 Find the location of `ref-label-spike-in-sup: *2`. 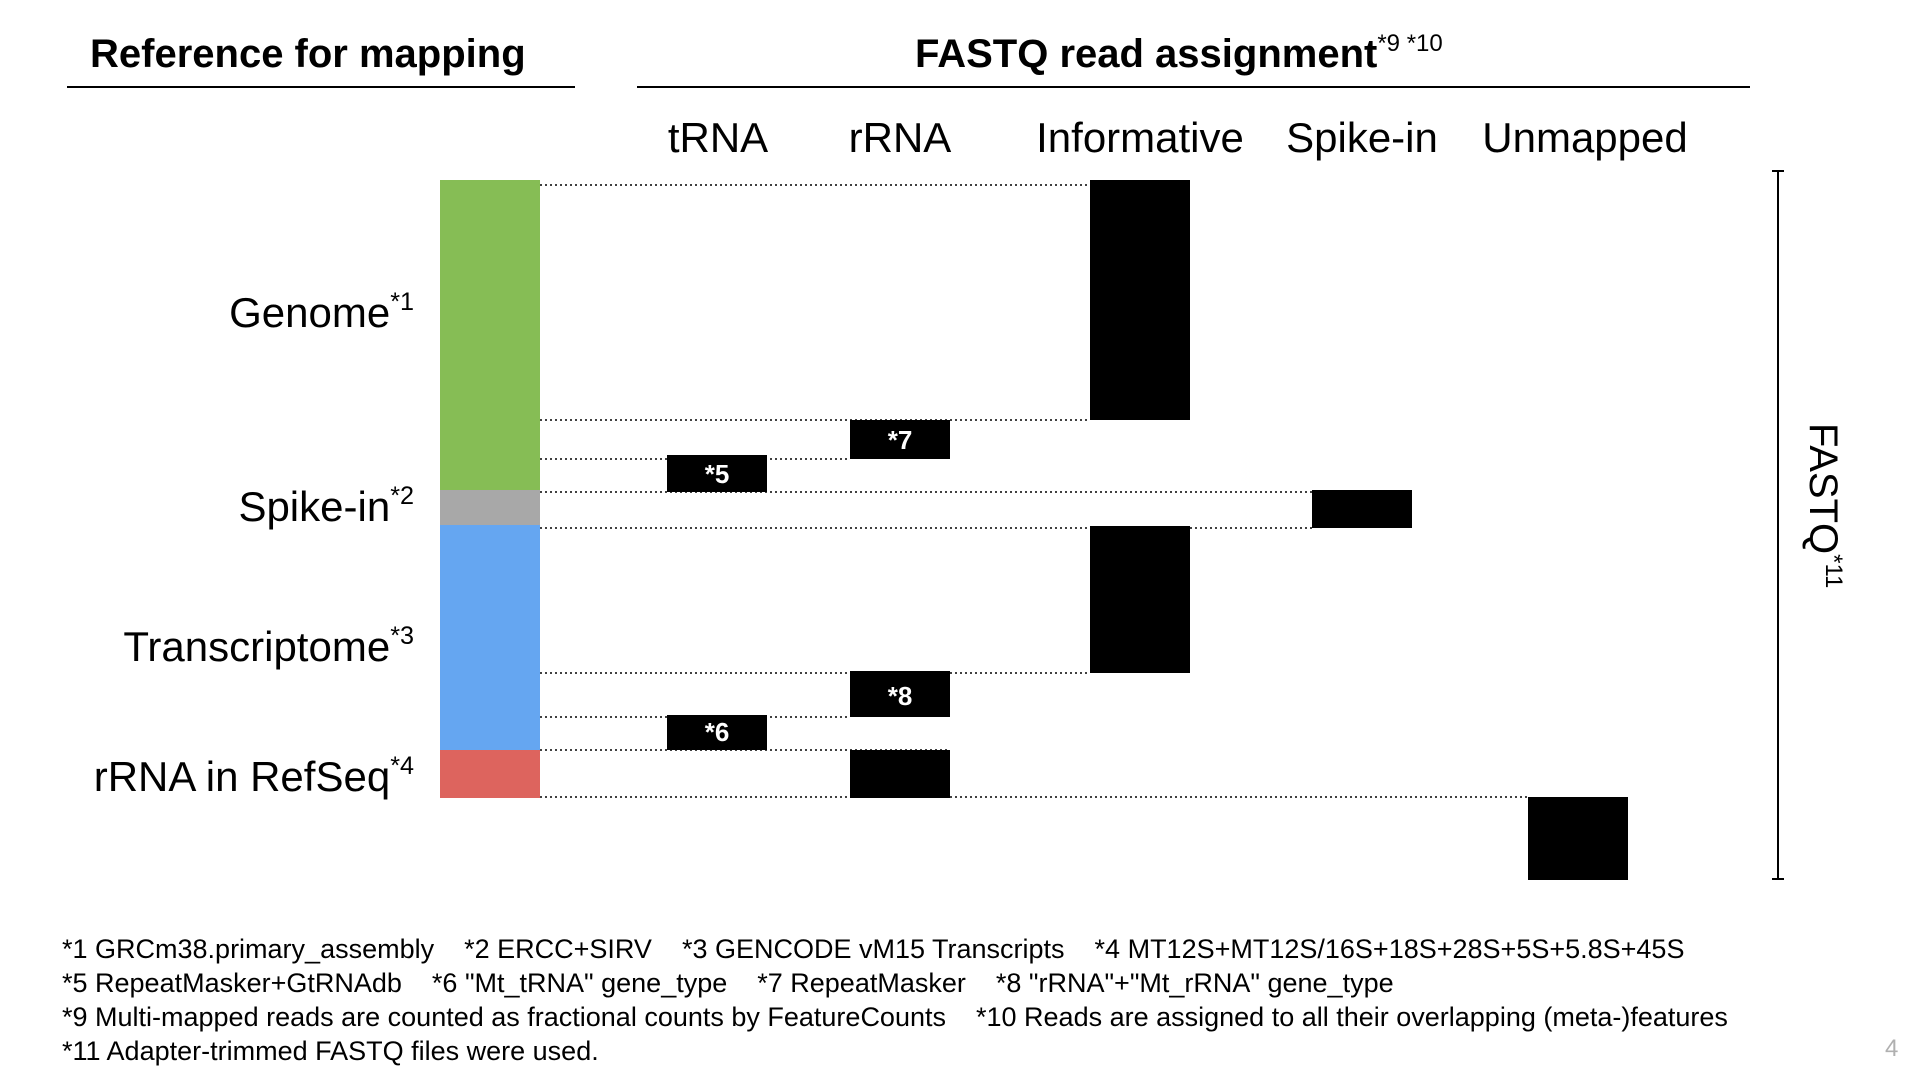

ref-label-spike-in-sup: *2 is located at coordinates (402, 496).